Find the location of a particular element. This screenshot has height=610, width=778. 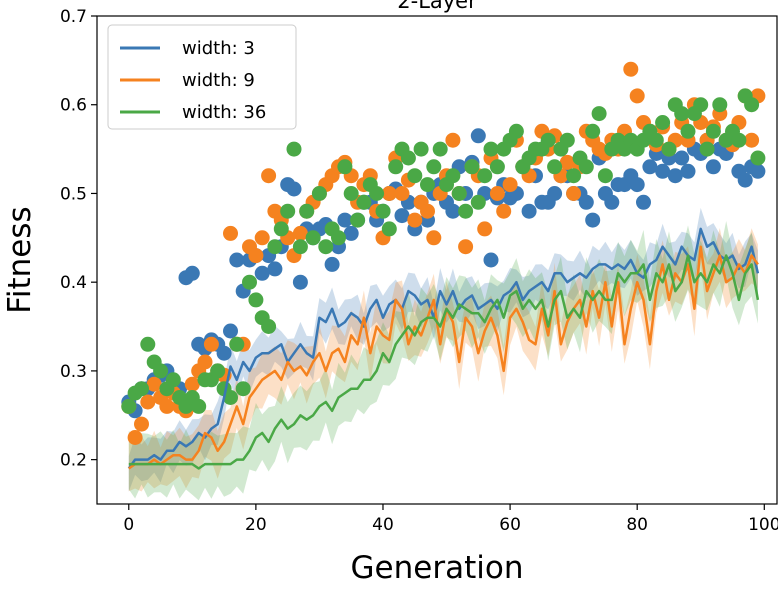

x-axis: 0 20 40 60 80 100 is located at coordinates (450, 519).